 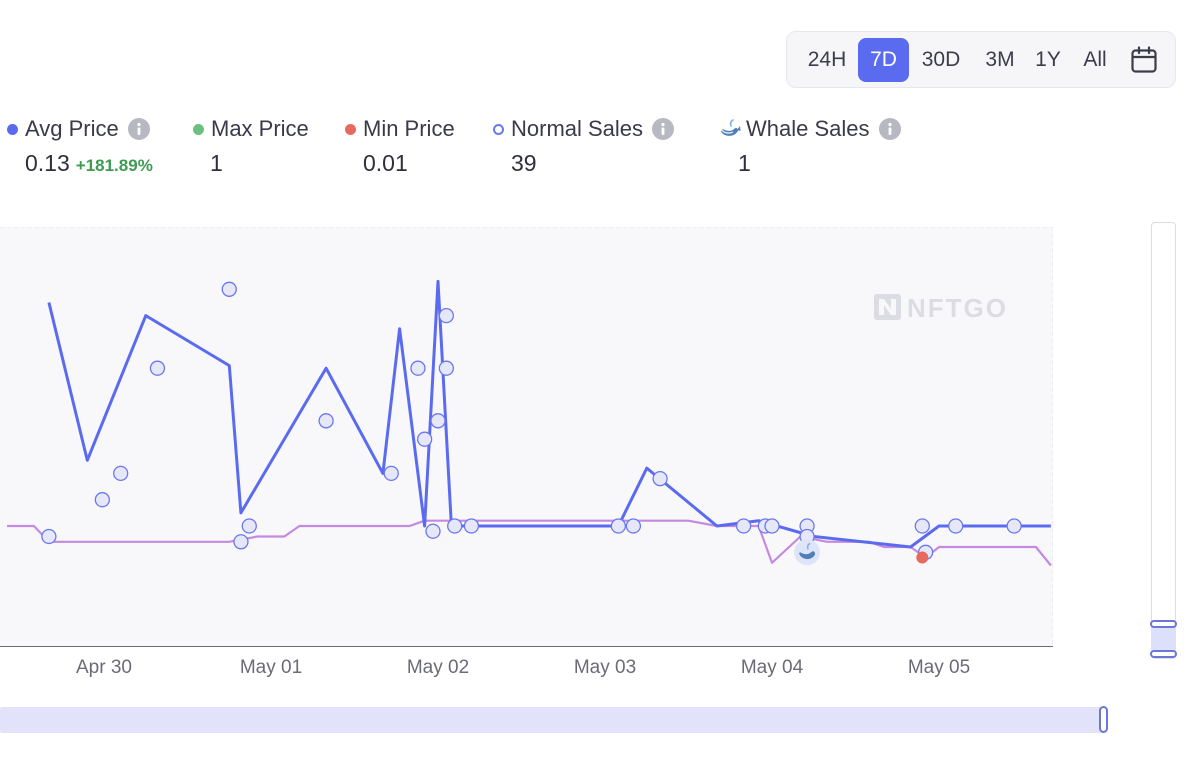 What do you see at coordinates (939, 667) in the screenshot?
I see `x-tick-label: May 05` at bounding box center [939, 667].